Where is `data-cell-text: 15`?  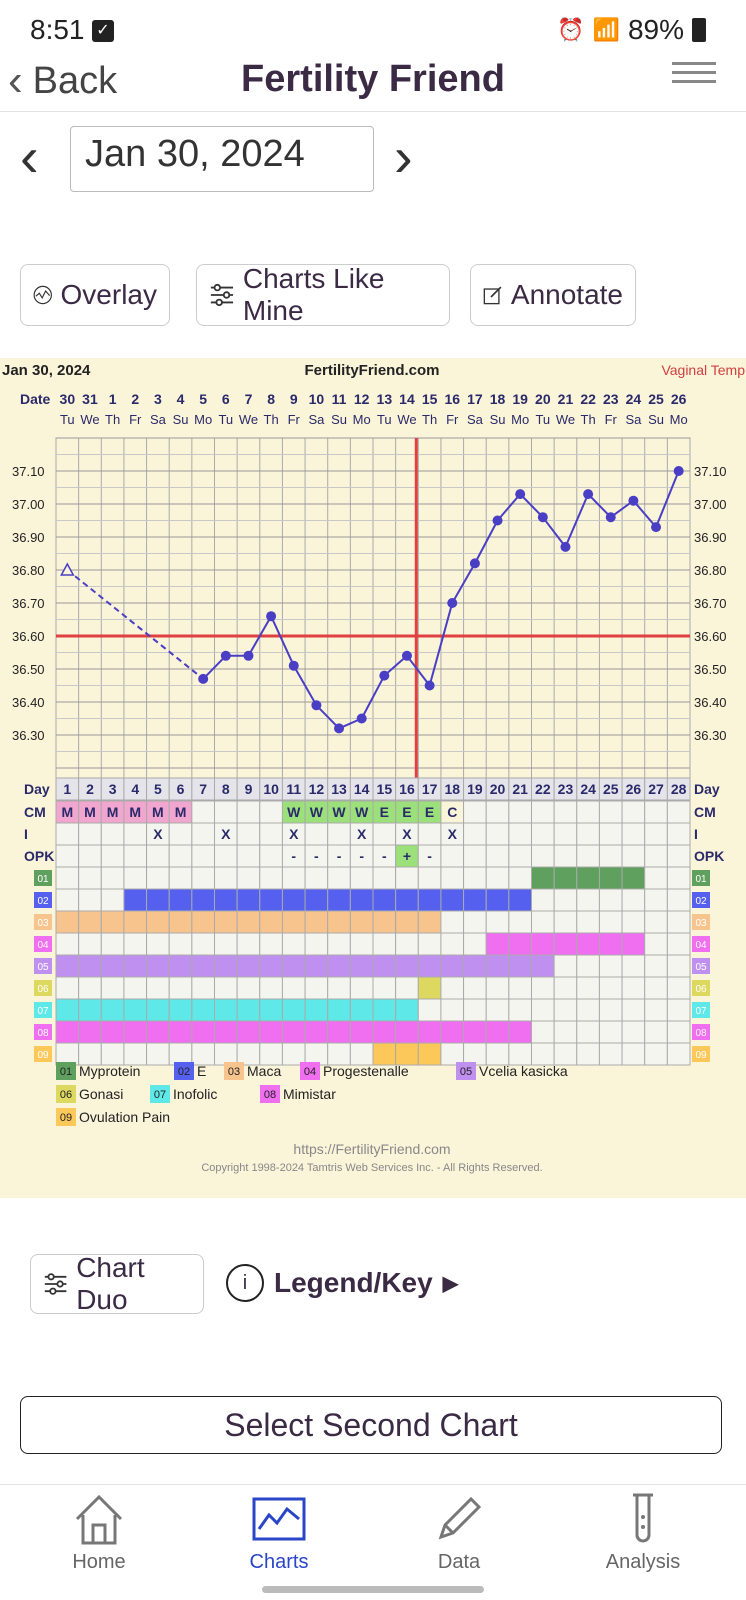
data-cell-text: 15 is located at coordinates (385, 789).